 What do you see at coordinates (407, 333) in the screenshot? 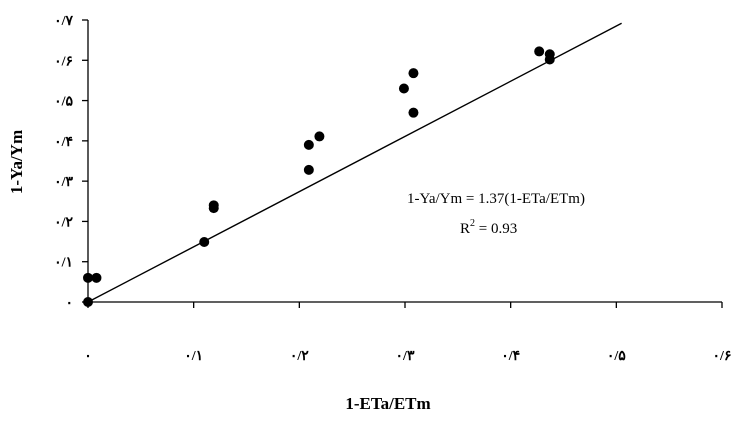
I see `x-axis-ticks: ۰ ۰/۱ ۰/۲ ۰/۳ ۰/۴ ۰/۵ ۰/۶` at bounding box center [407, 333].